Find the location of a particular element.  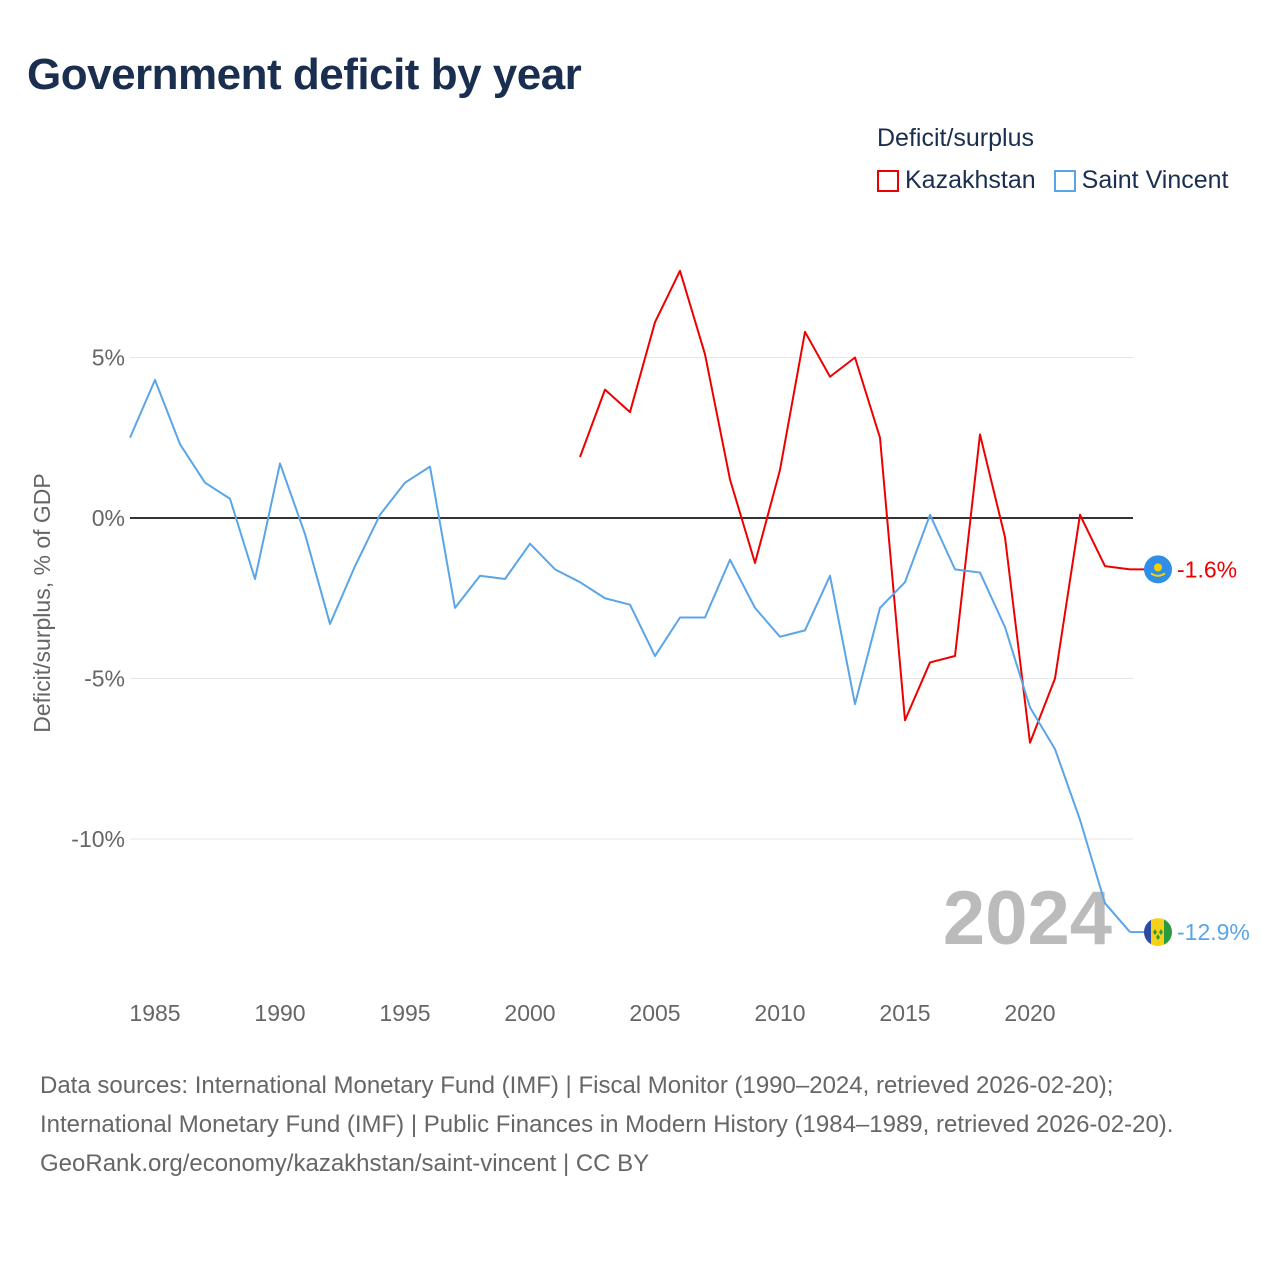

flag-diamonds is located at coordinates (1158, 935).